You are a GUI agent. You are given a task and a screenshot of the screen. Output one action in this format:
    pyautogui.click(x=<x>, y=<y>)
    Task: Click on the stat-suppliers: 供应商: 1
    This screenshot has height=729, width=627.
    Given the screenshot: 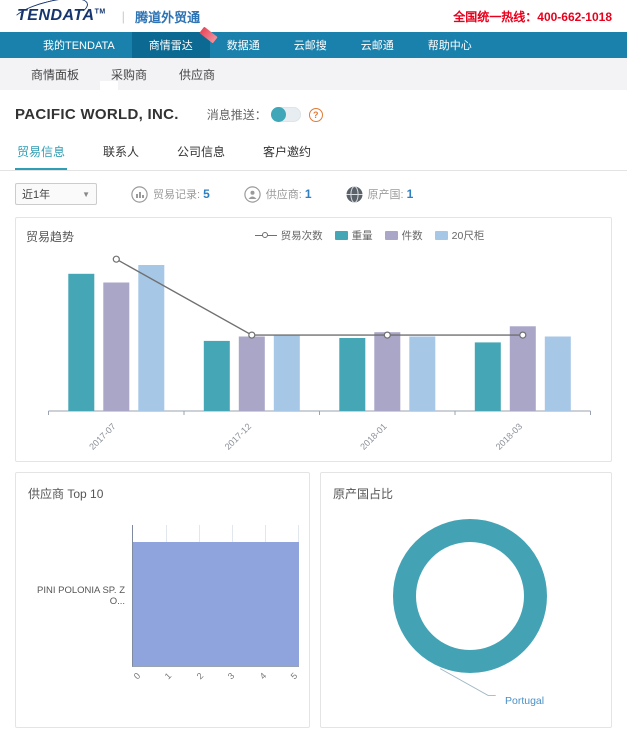 What is the action you would take?
    pyautogui.click(x=278, y=194)
    